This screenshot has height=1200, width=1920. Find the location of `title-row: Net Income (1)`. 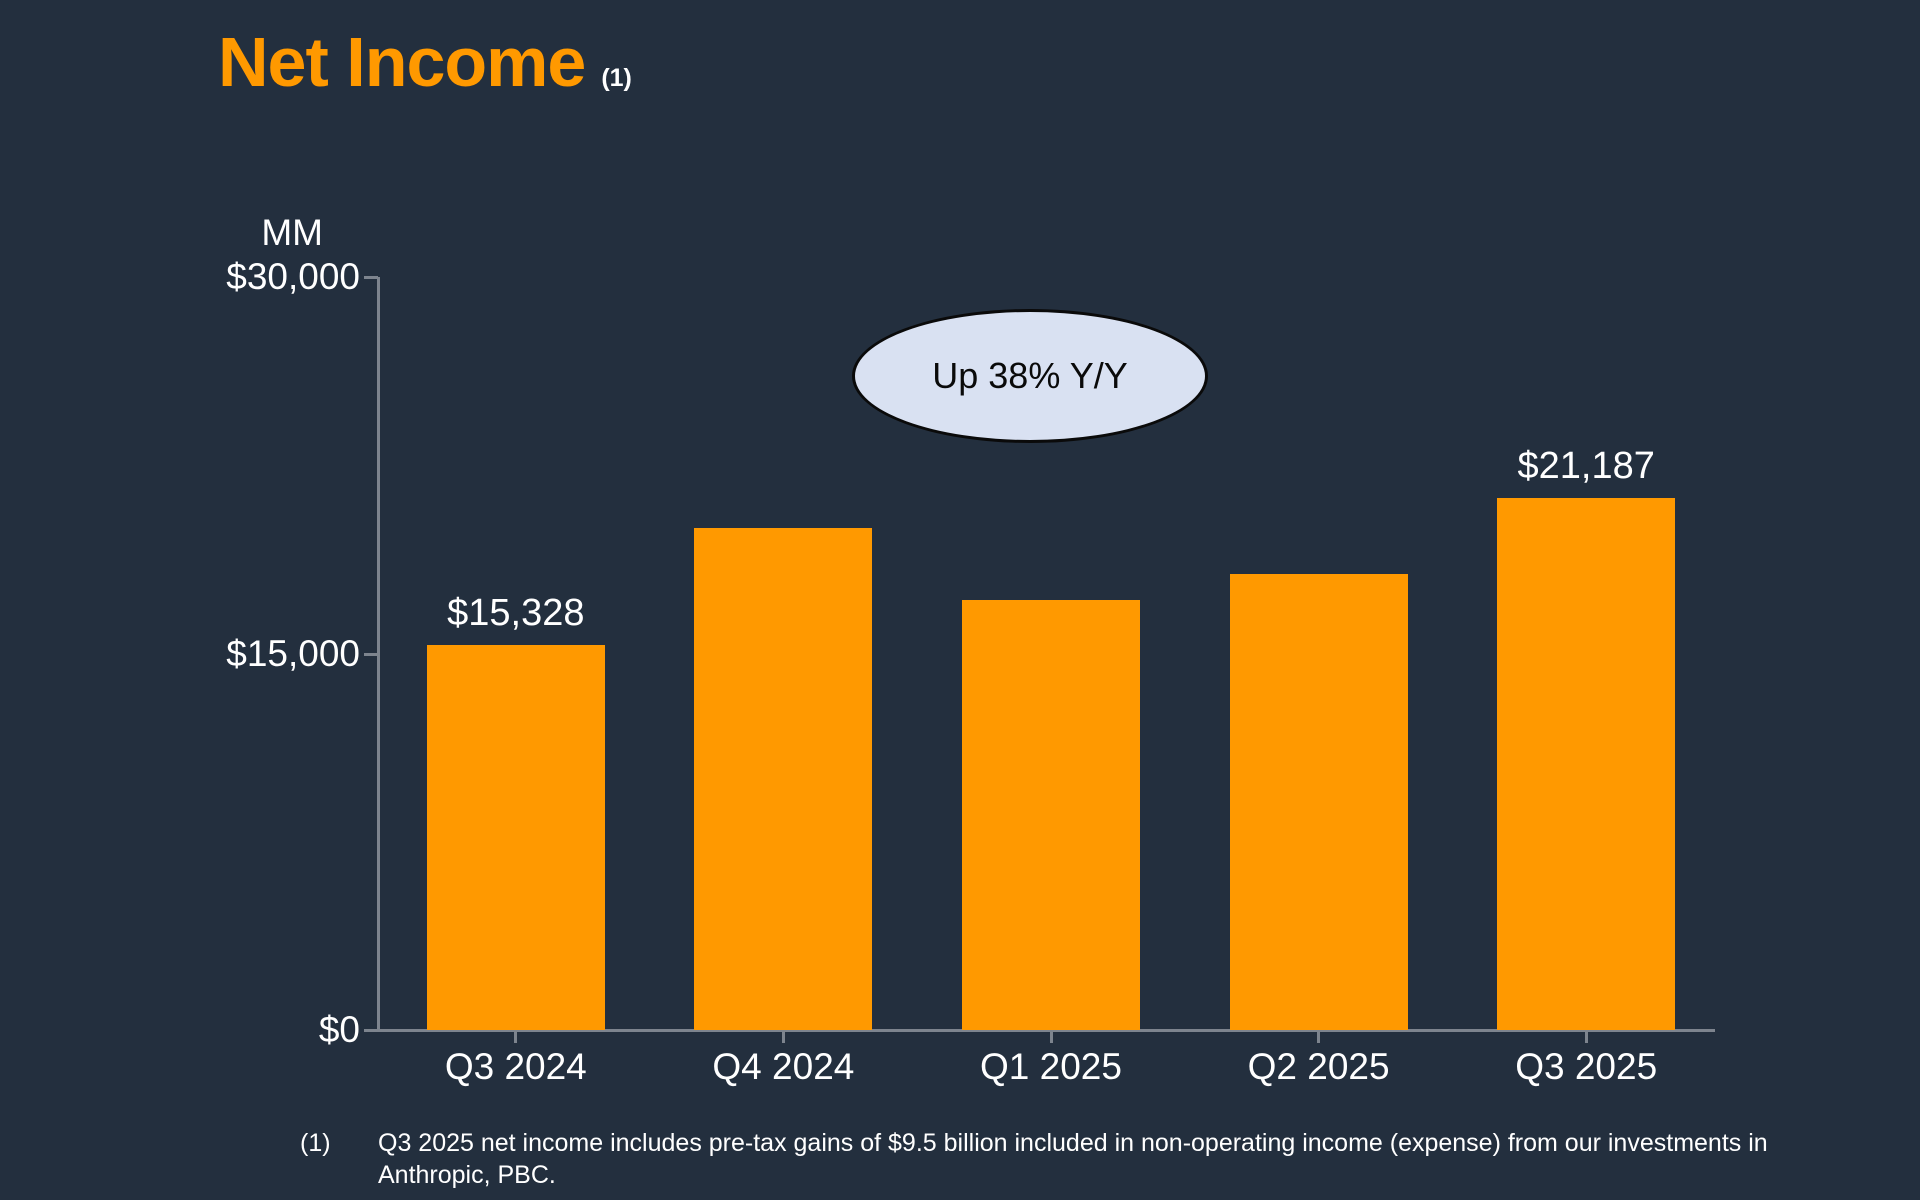

title-row: Net Income (1) is located at coordinates (425, 62).